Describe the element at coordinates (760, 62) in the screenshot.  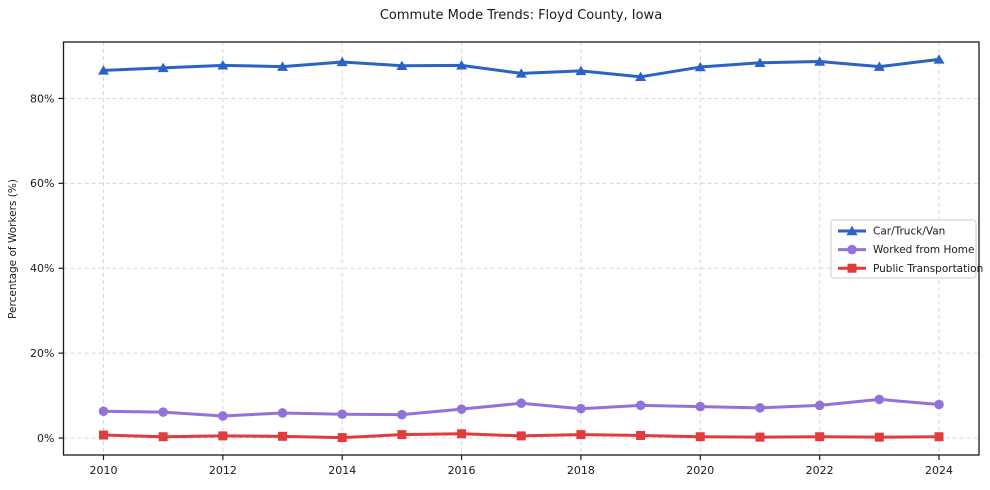
I see `marker-car-truck-van-2021` at that location.